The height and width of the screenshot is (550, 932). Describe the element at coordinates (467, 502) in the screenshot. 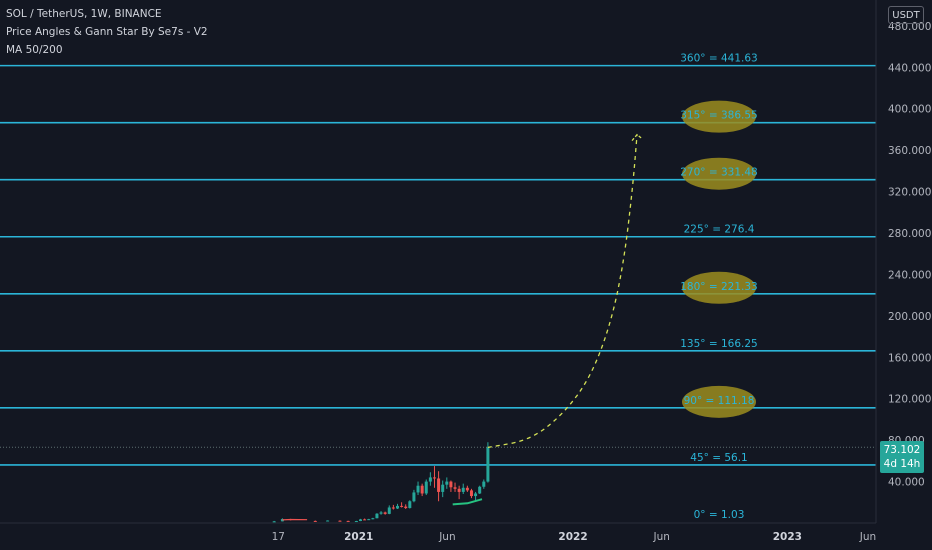

I see `ma-50-line` at that location.